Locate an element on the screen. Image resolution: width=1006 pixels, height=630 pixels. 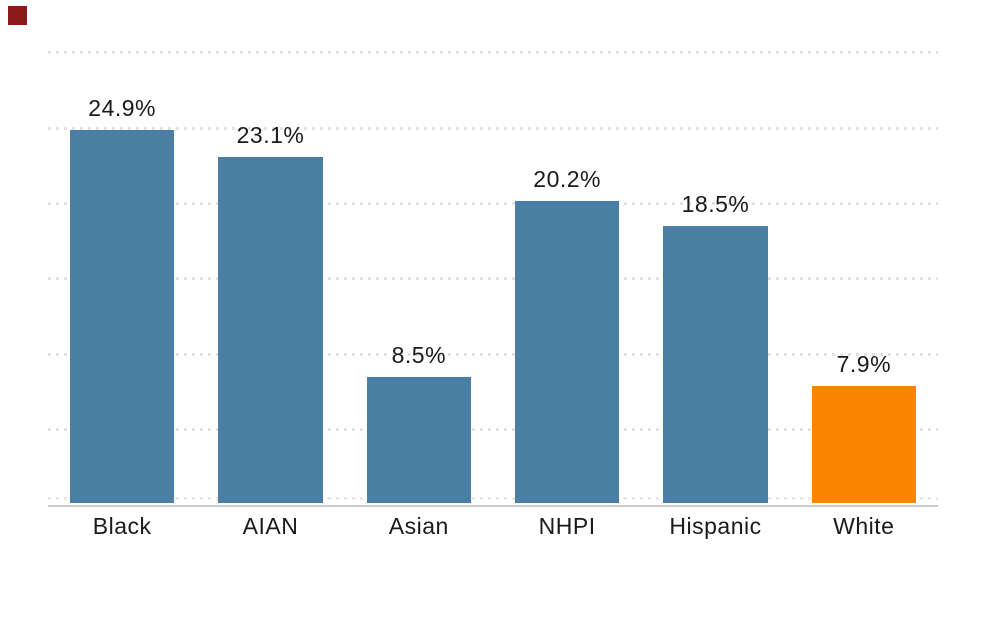
x-axis-line is located at coordinates (493, 505).